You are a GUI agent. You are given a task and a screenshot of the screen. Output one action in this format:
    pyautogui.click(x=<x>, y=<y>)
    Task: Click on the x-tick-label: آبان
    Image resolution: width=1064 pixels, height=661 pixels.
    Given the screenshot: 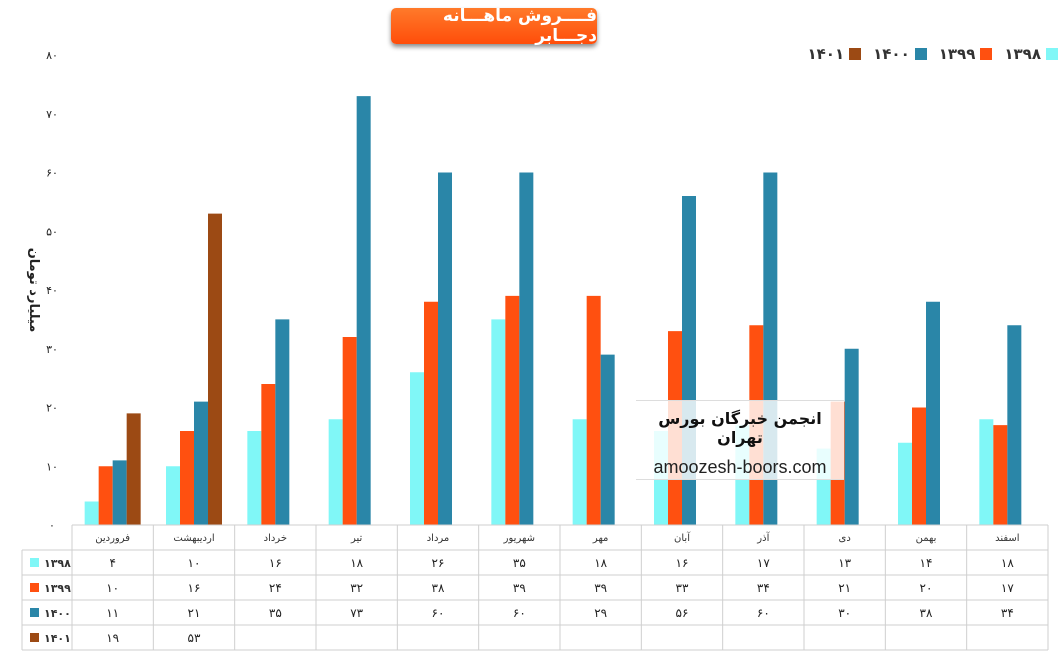 What is the action you would take?
    pyautogui.click(x=682, y=537)
    